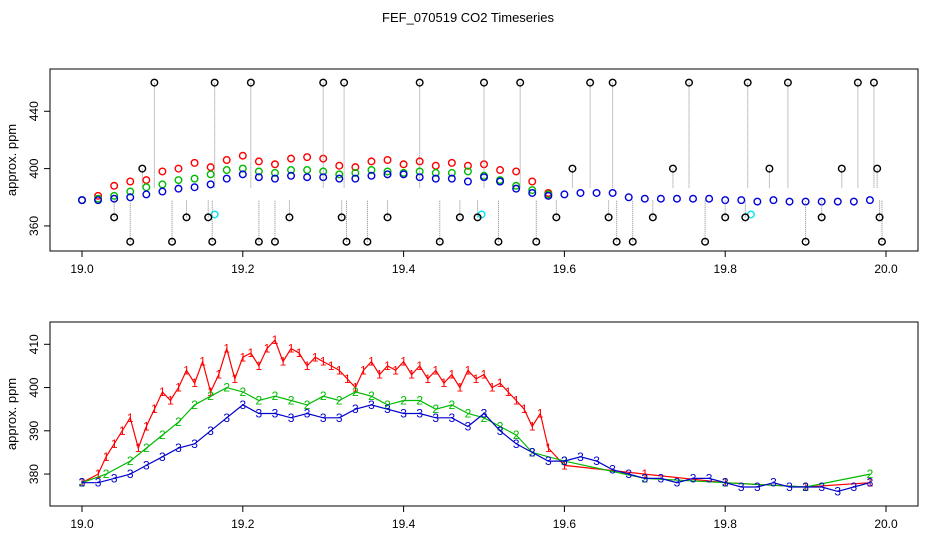 The width and height of the screenshot is (936, 540). What do you see at coordinates (243, 524) in the screenshot?
I see `x-tick-label: 19.2` at bounding box center [243, 524].